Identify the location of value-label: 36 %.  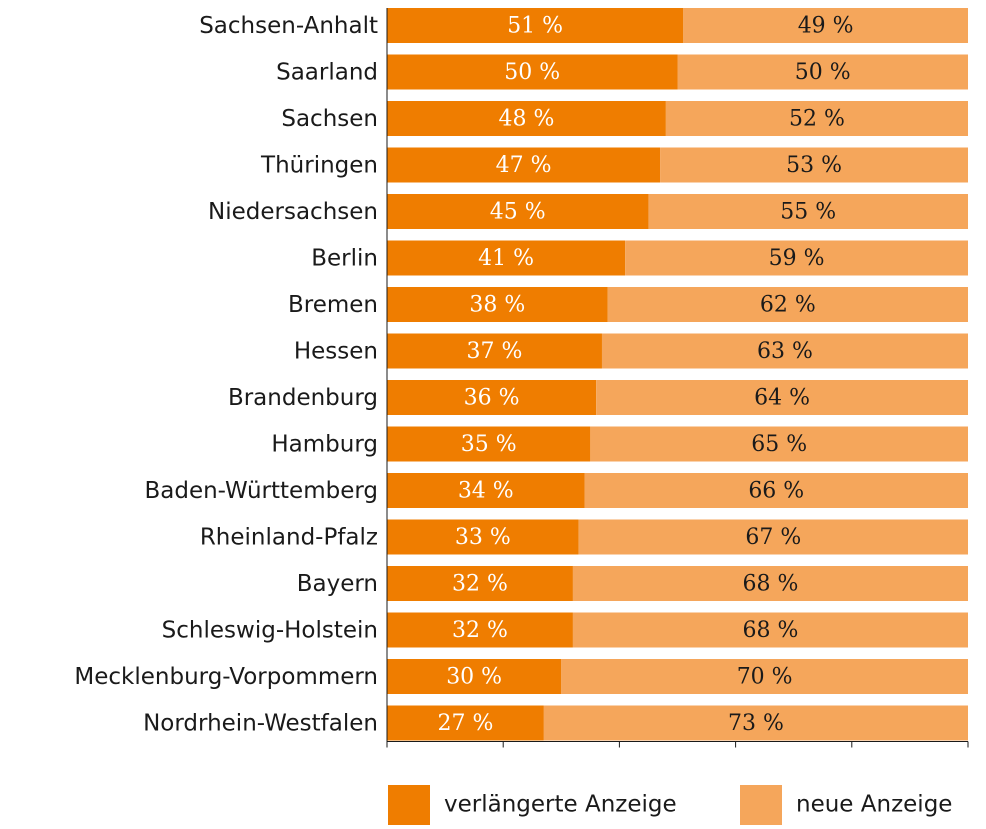
(492, 398).